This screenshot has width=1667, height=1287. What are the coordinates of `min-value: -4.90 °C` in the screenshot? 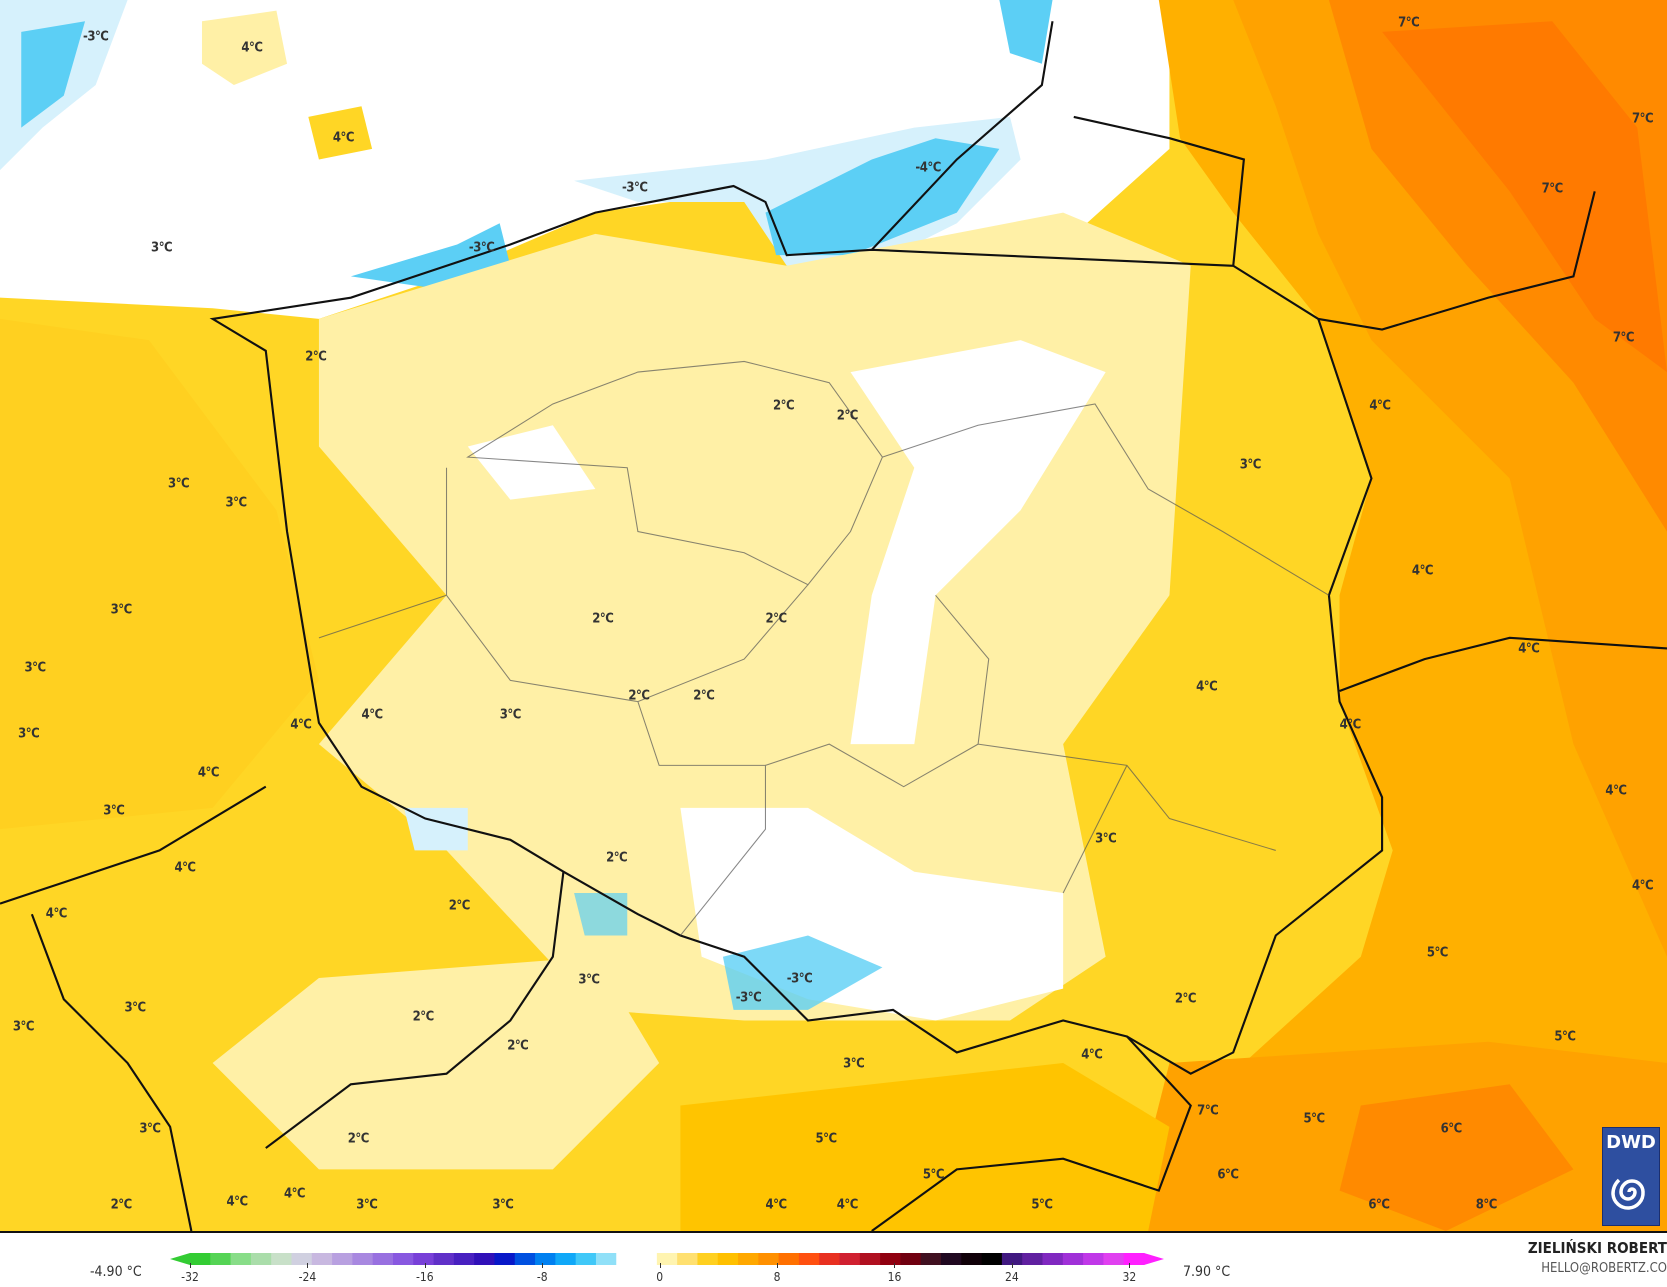 It's located at (116, 1272).